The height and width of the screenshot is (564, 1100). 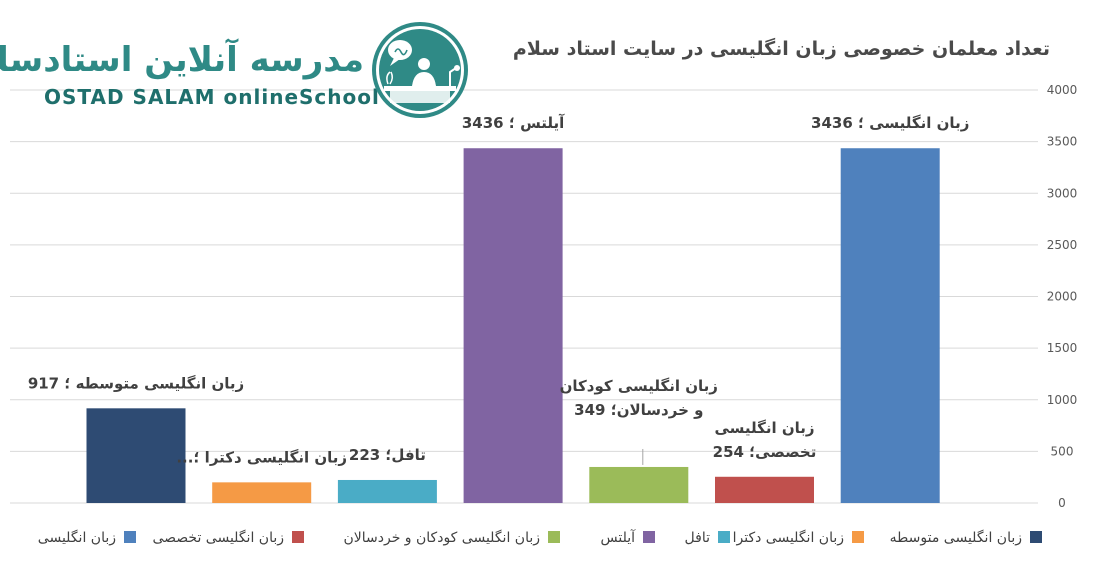 What do you see at coordinates (765, 452) in the screenshot?
I see `data-label: تخصصی؛ 254` at bounding box center [765, 452].